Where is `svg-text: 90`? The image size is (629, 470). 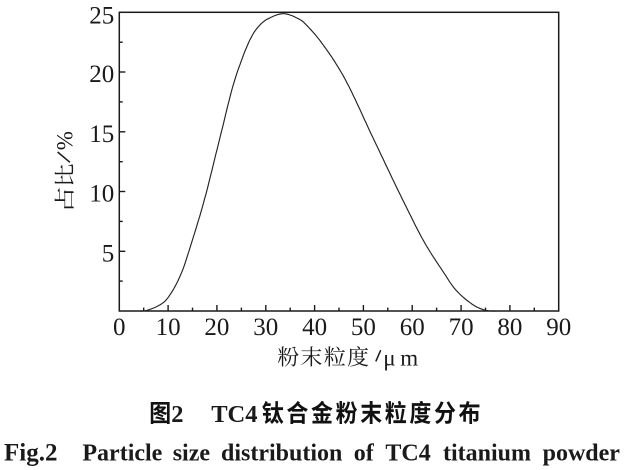 svg-text: 90 is located at coordinates (558, 327).